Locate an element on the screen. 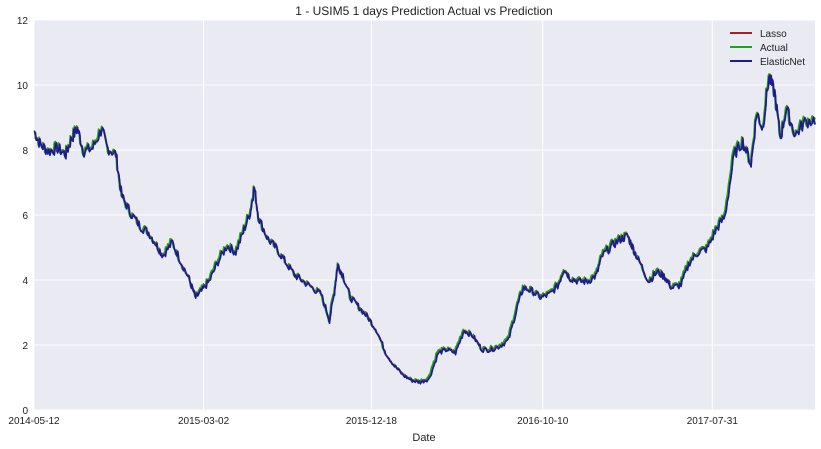 The width and height of the screenshot is (821, 449). x-tick-label: 2014-05-12 is located at coordinates (34, 421).